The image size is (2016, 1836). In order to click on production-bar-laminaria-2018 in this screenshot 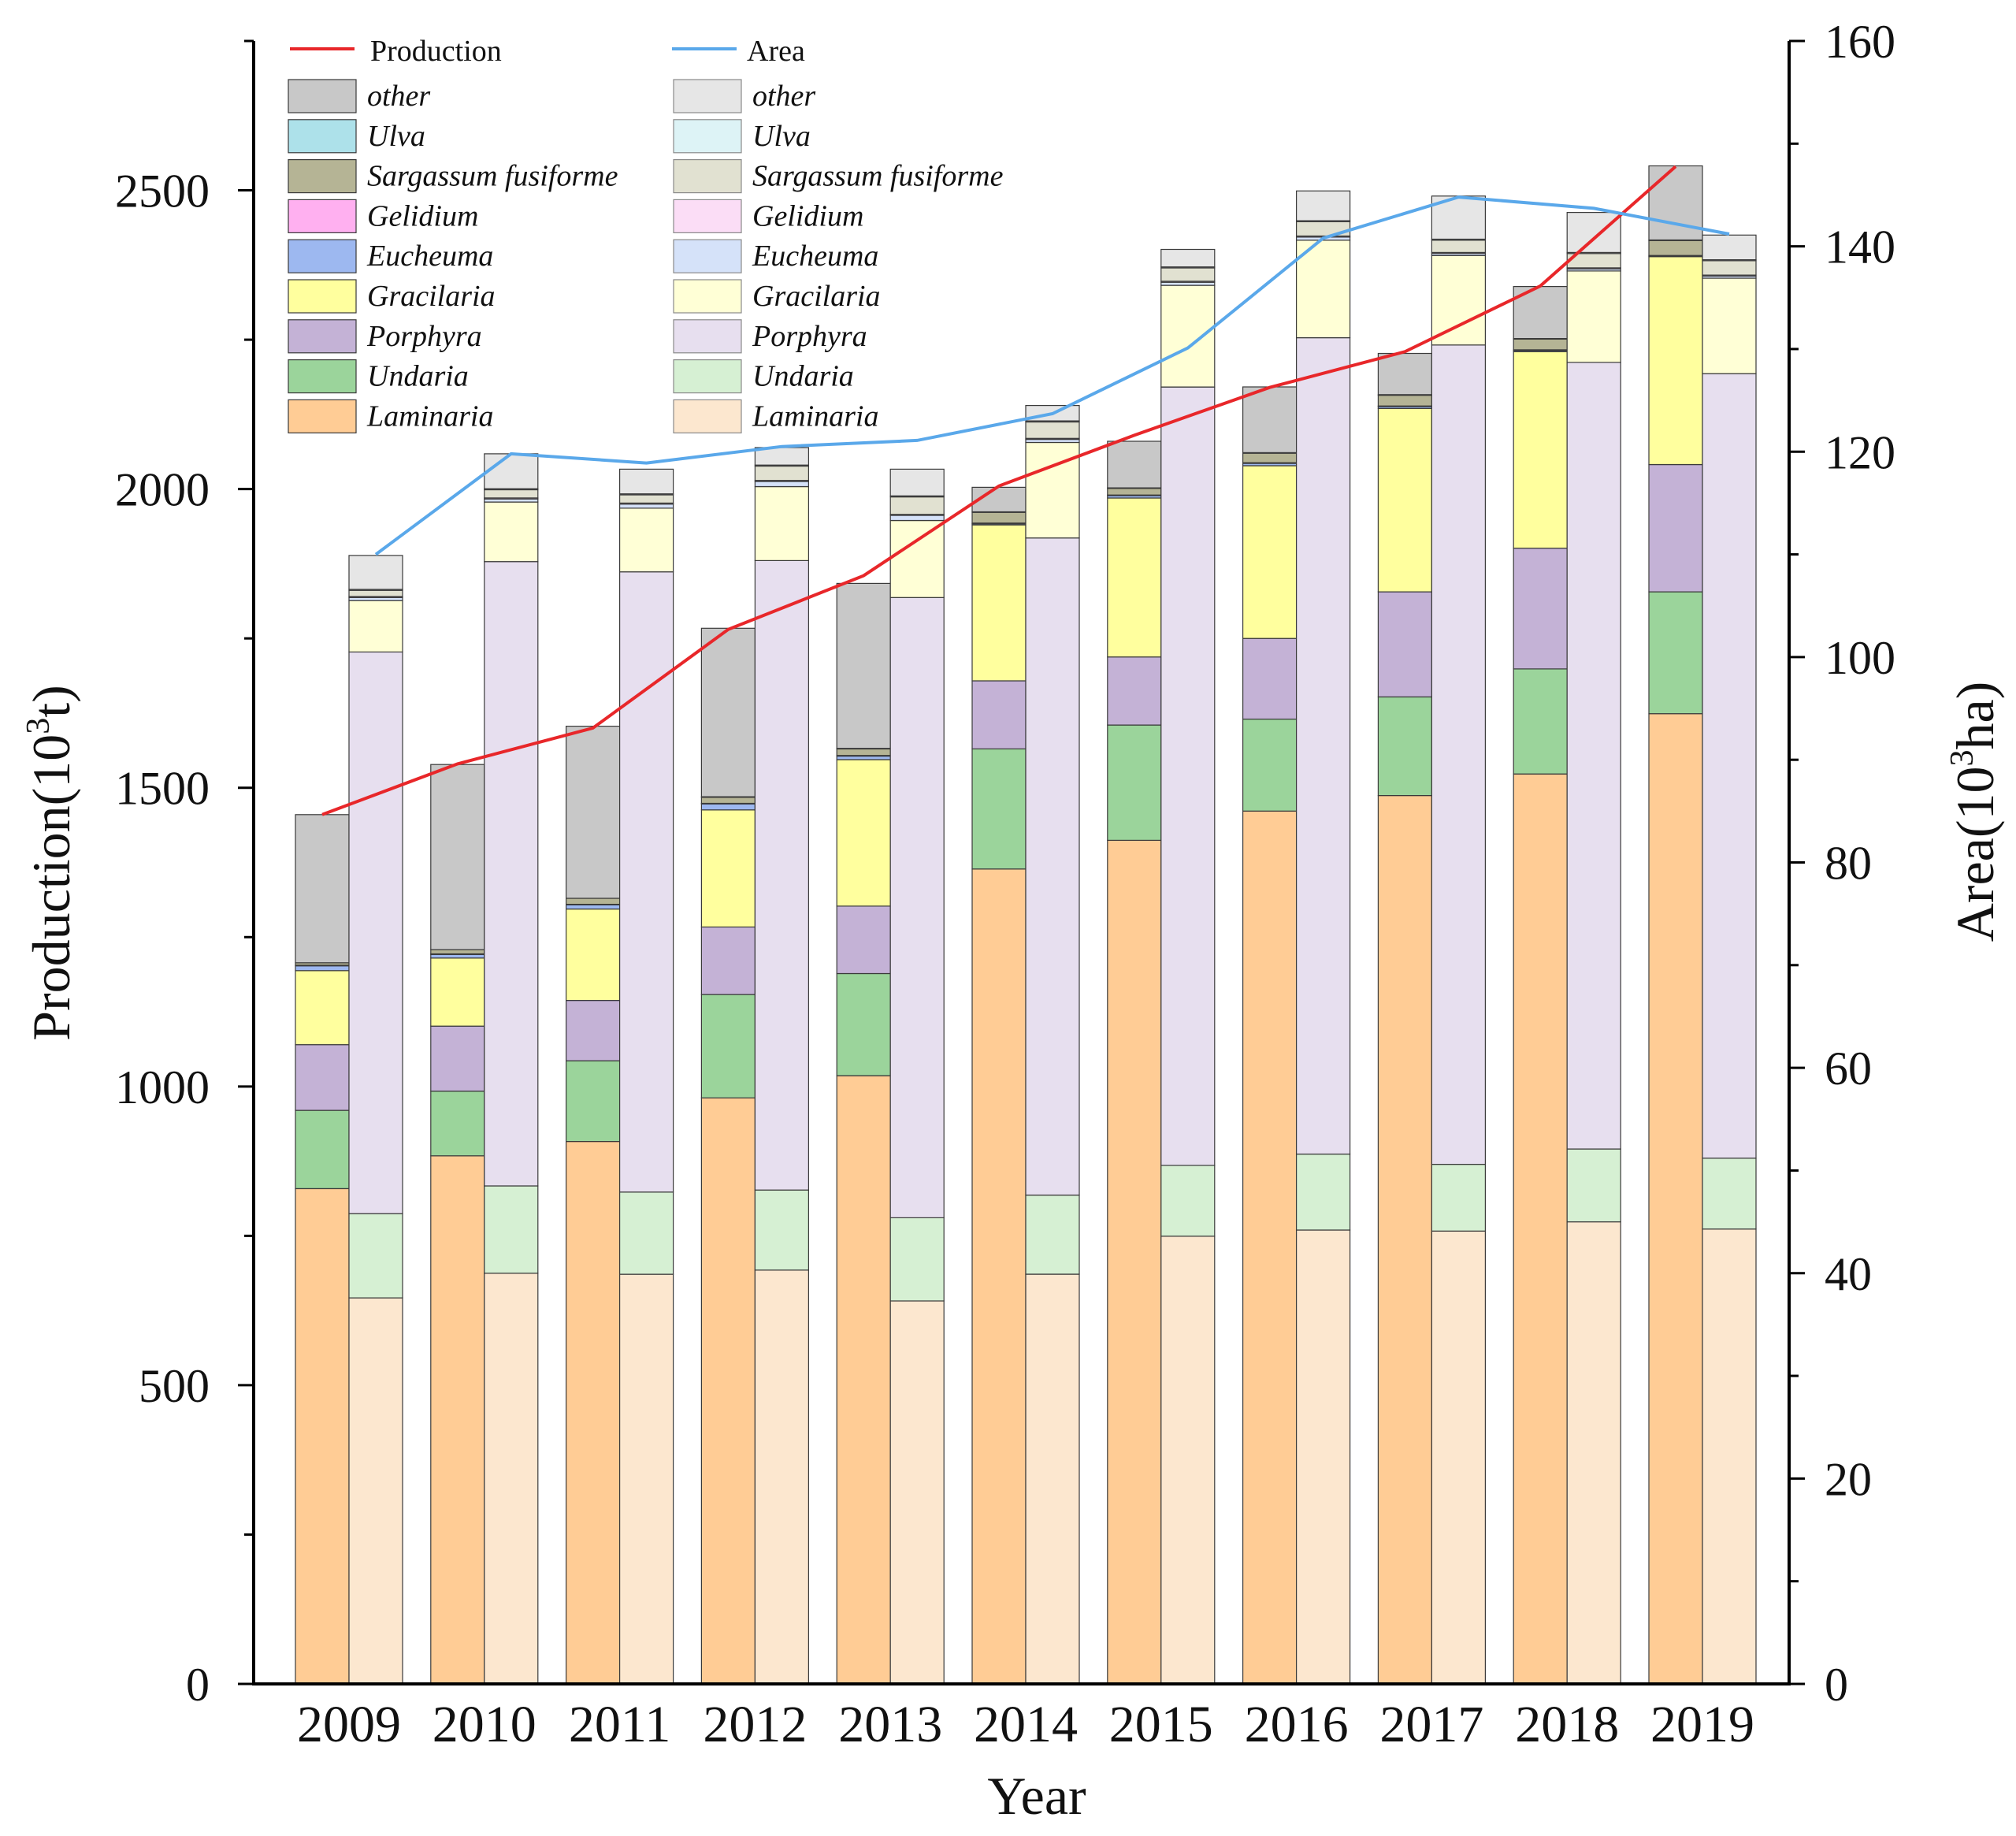, I will do `click(1540, 1229)`.